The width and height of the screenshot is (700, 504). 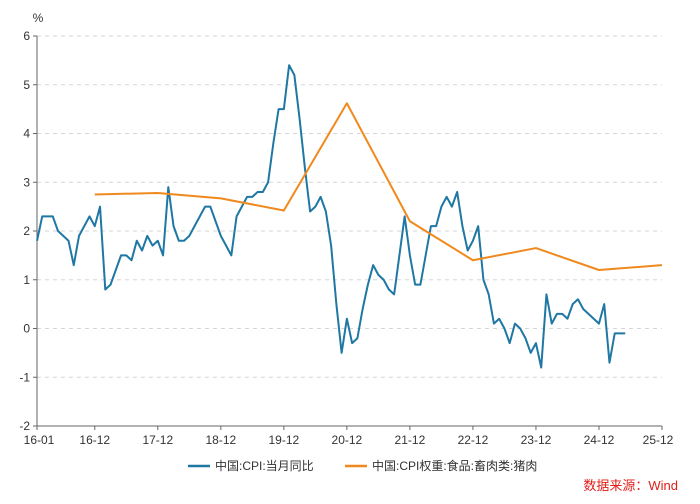 I want to click on legend-label: 中国:CPI权重:食品:畜肉类:猪肉, so click(x=454, y=465).